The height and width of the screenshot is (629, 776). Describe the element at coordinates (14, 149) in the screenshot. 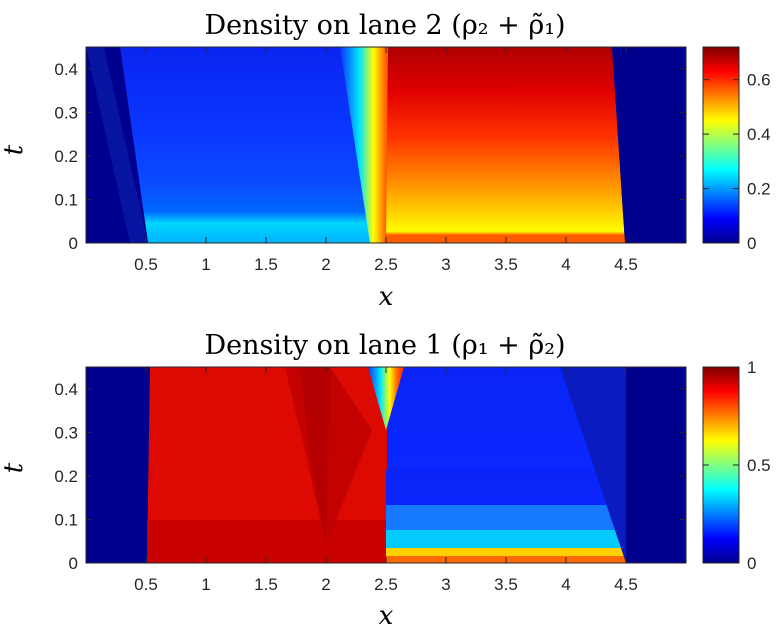

I see `panel1-ylabel: t` at that location.